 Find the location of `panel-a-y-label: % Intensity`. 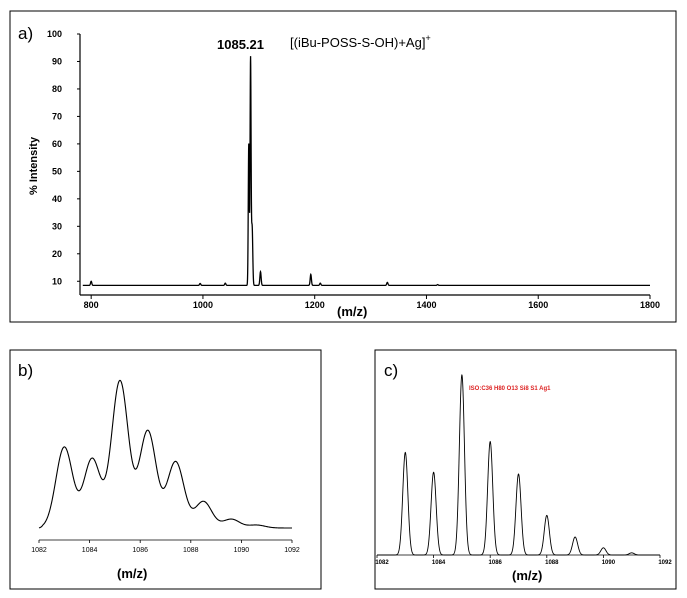

panel-a-y-label: % Intensity is located at coordinates (34, 165).